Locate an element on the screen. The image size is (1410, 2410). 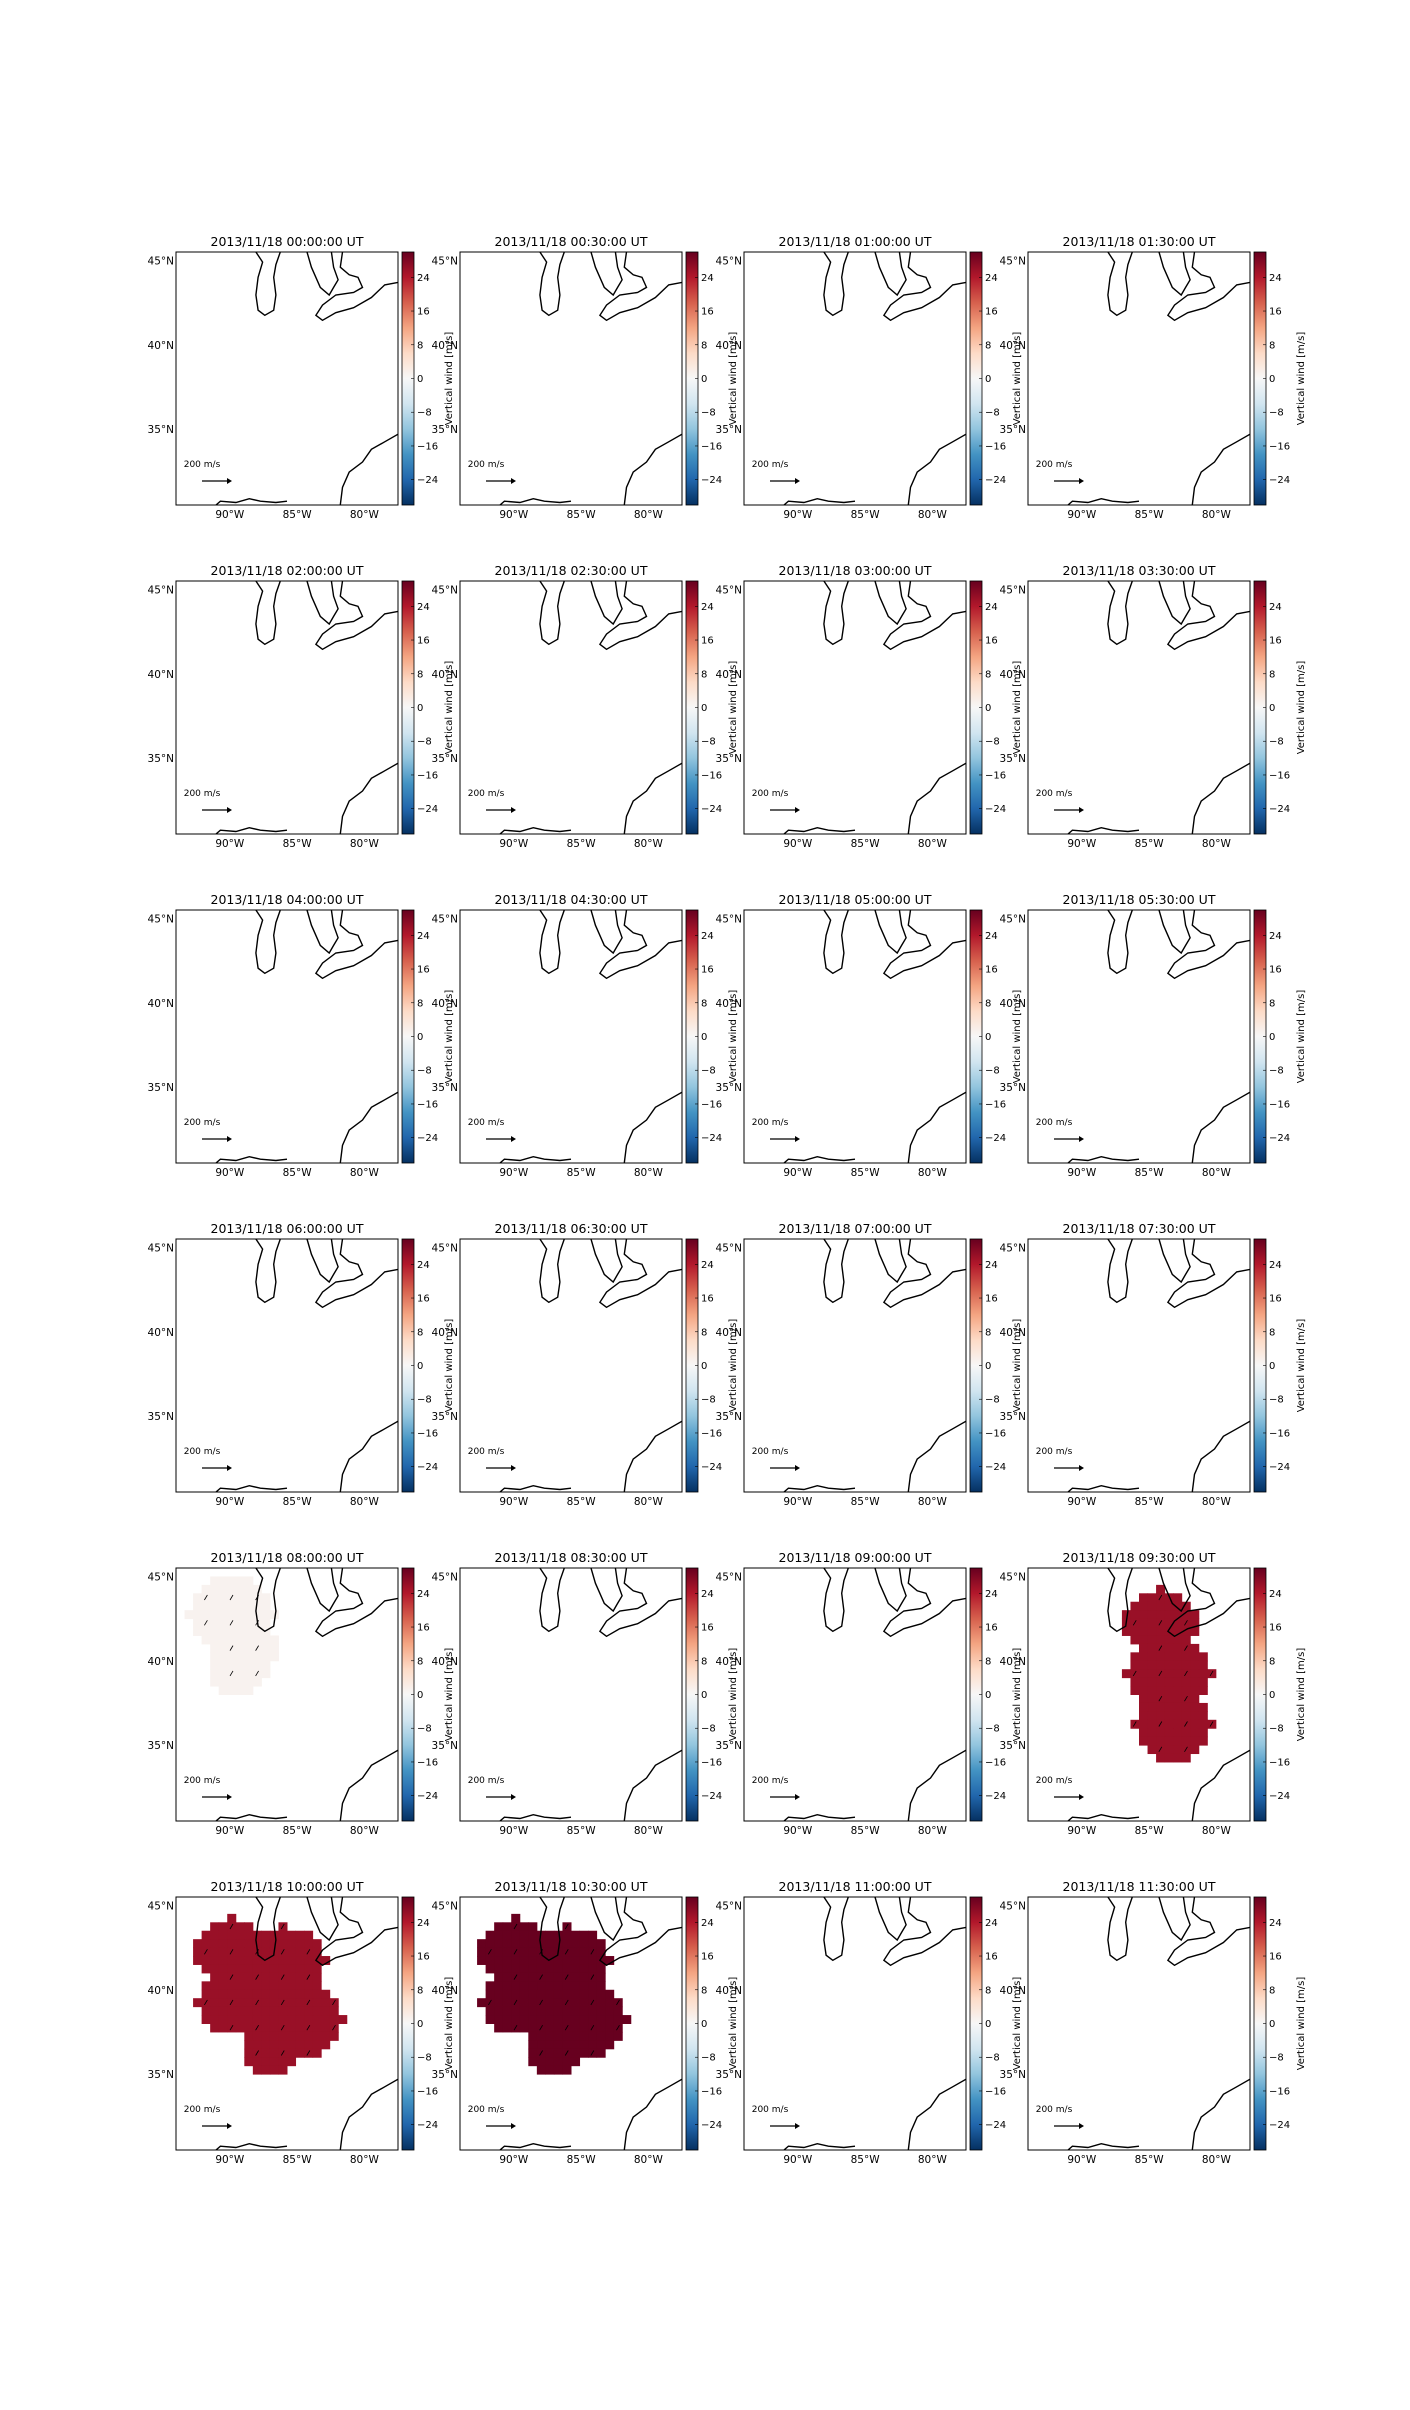
colorbar-tick-label: −24 is located at coordinates (995, 480).